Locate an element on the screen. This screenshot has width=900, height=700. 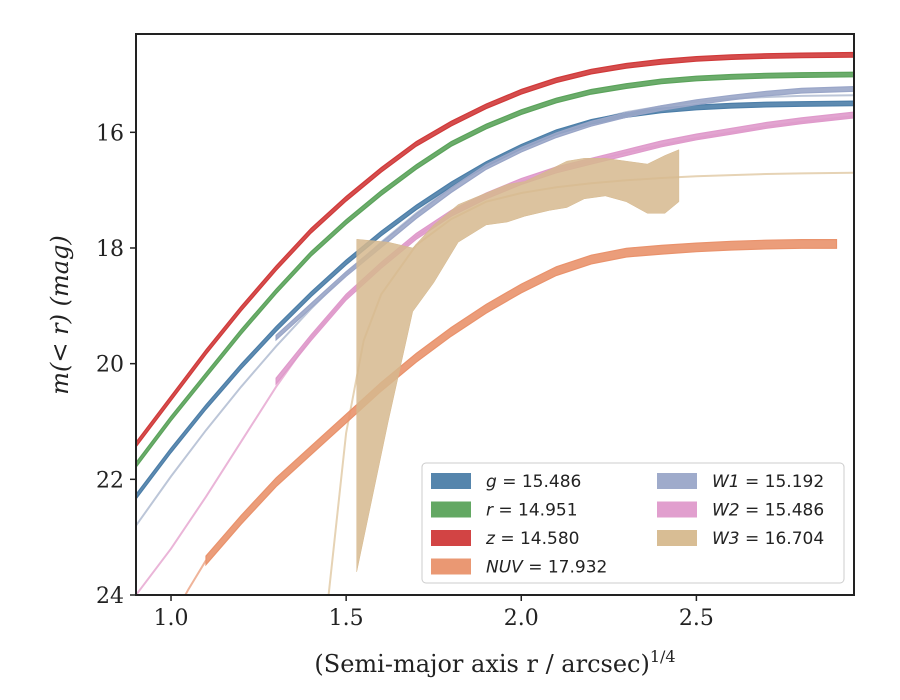
legend-label-w2: W2 = 15.486 is located at coordinates (768, 511).